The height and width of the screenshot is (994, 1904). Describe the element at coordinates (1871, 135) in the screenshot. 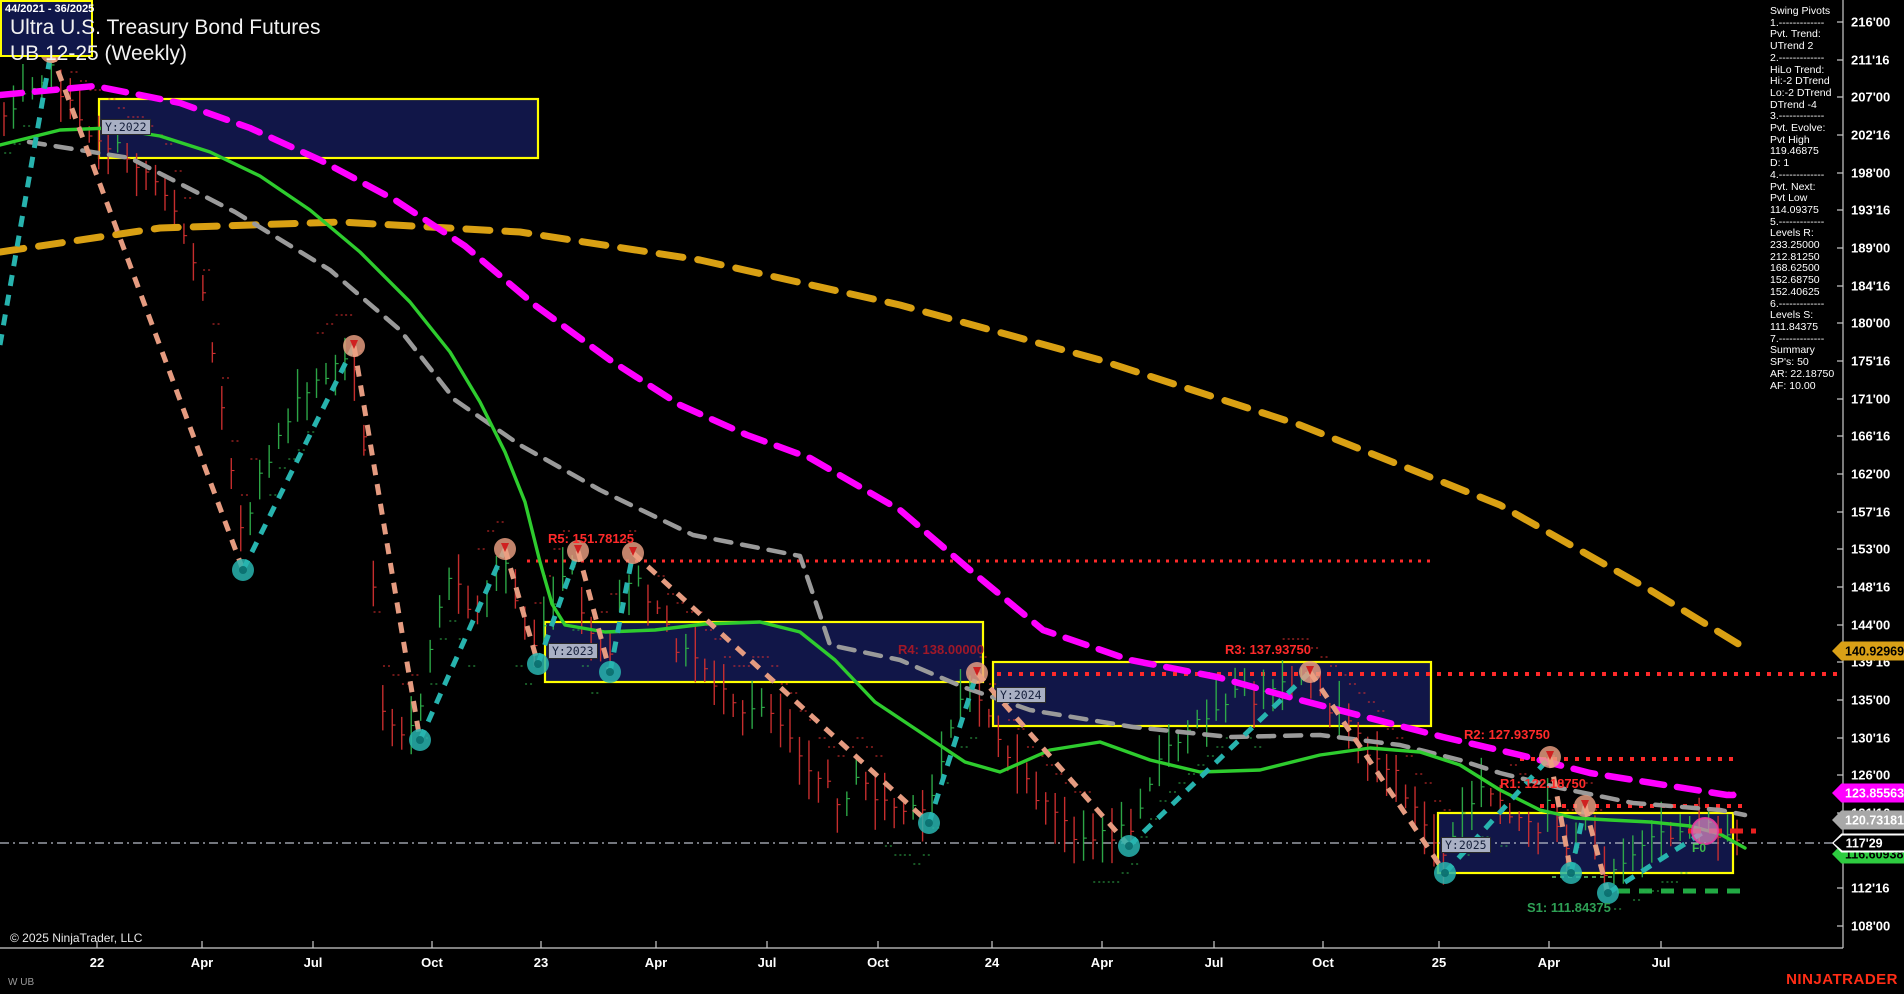

I see `price-axis-label: 202'16` at that location.